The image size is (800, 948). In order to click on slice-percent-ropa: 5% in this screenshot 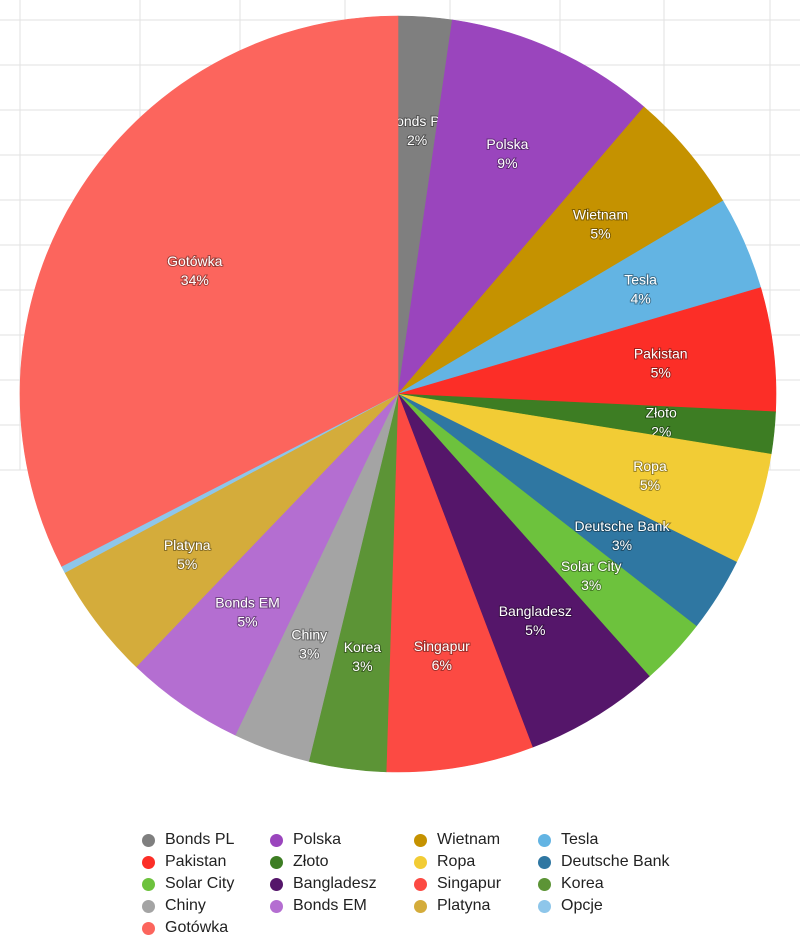, I will do `click(650, 485)`.